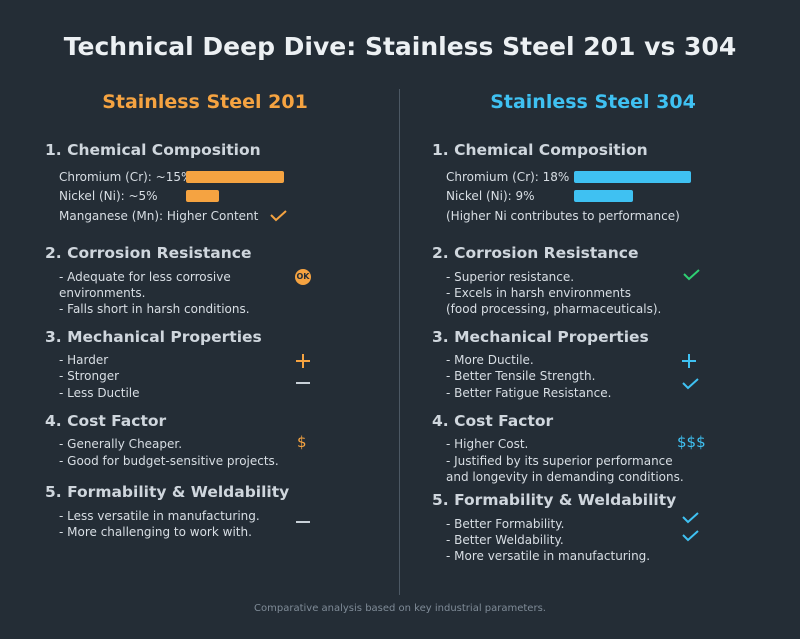 Image resolution: width=800 pixels, height=639 pixels. I want to click on left-section-heading: 3. Mechanical Properties, so click(153, 337).